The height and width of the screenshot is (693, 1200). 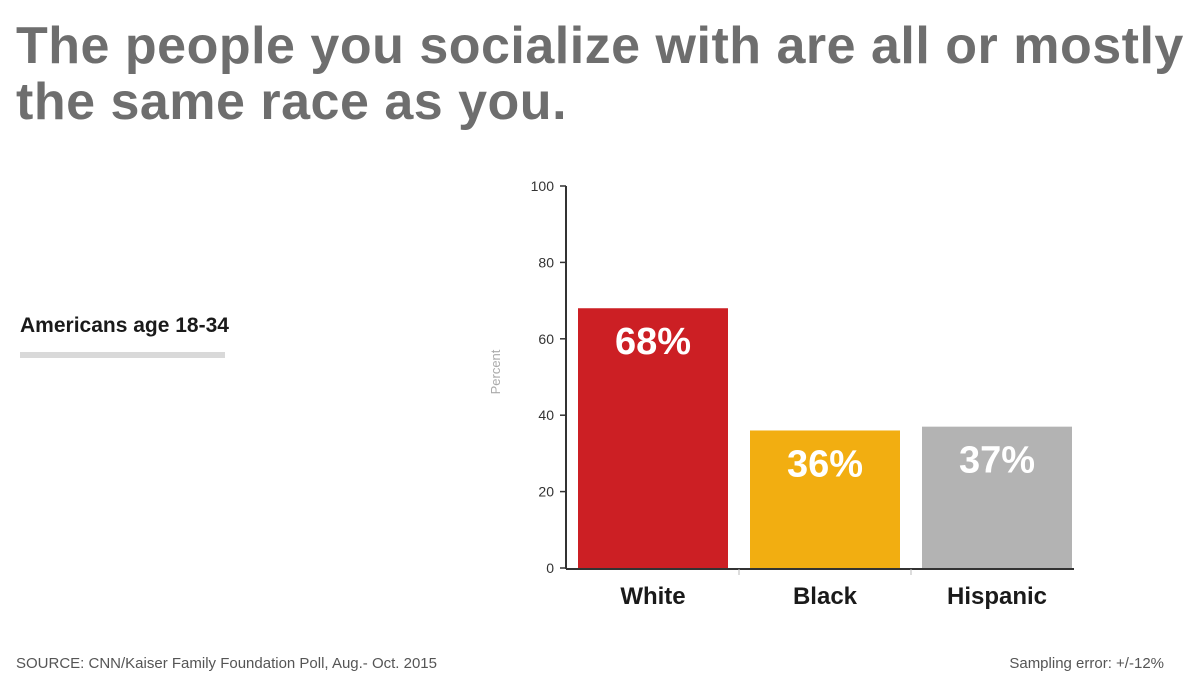 I want to click on sampling-error-note: Sampling error: +/-12%, so click(x=1086, y=663).